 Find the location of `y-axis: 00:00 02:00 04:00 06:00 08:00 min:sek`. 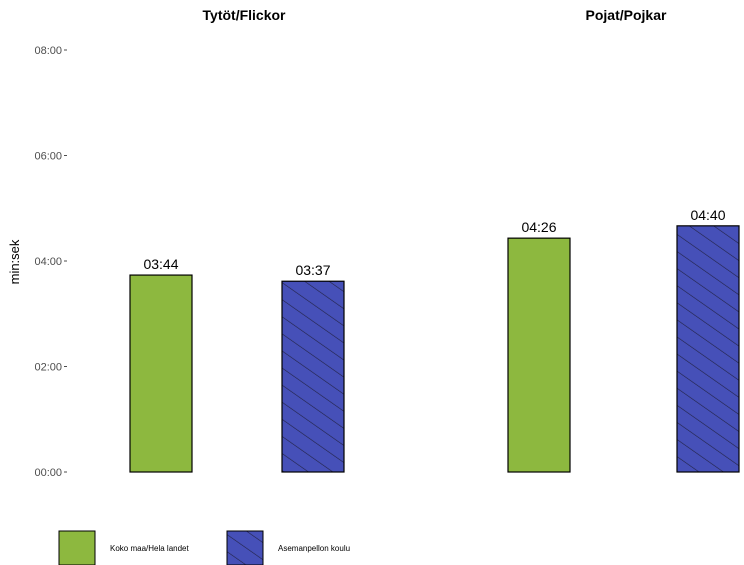

y-axis: 00:00 02:00 04:00 06:00 08:00 min:sek is located at coordinates (37, 262).